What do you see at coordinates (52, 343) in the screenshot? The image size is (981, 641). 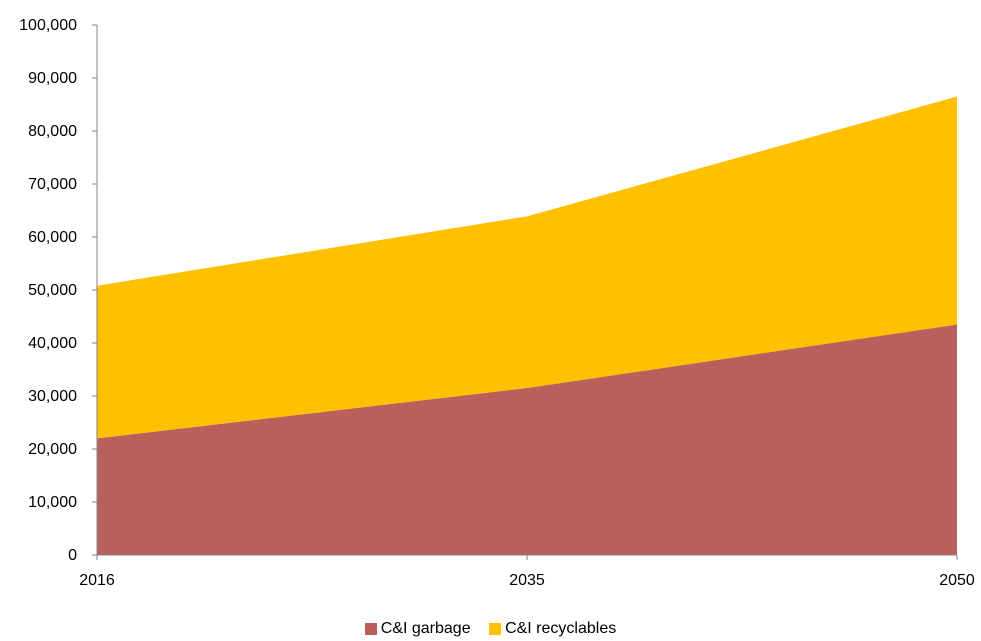 I see `y-tick-label: 40,000` at bounding box center [52, 343].